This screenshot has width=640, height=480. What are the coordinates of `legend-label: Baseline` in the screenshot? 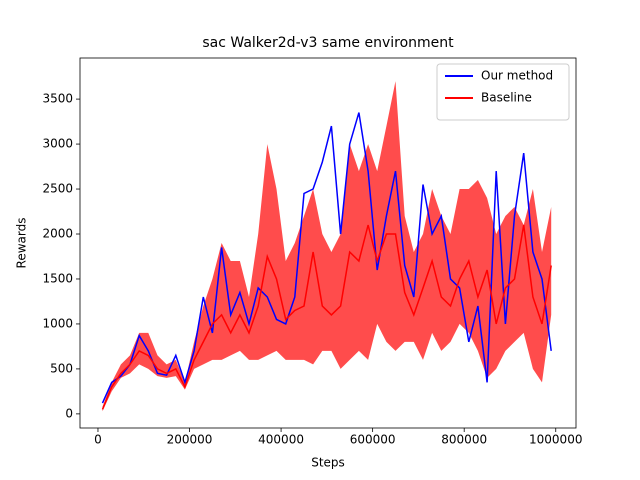 It's located at (506, 98).